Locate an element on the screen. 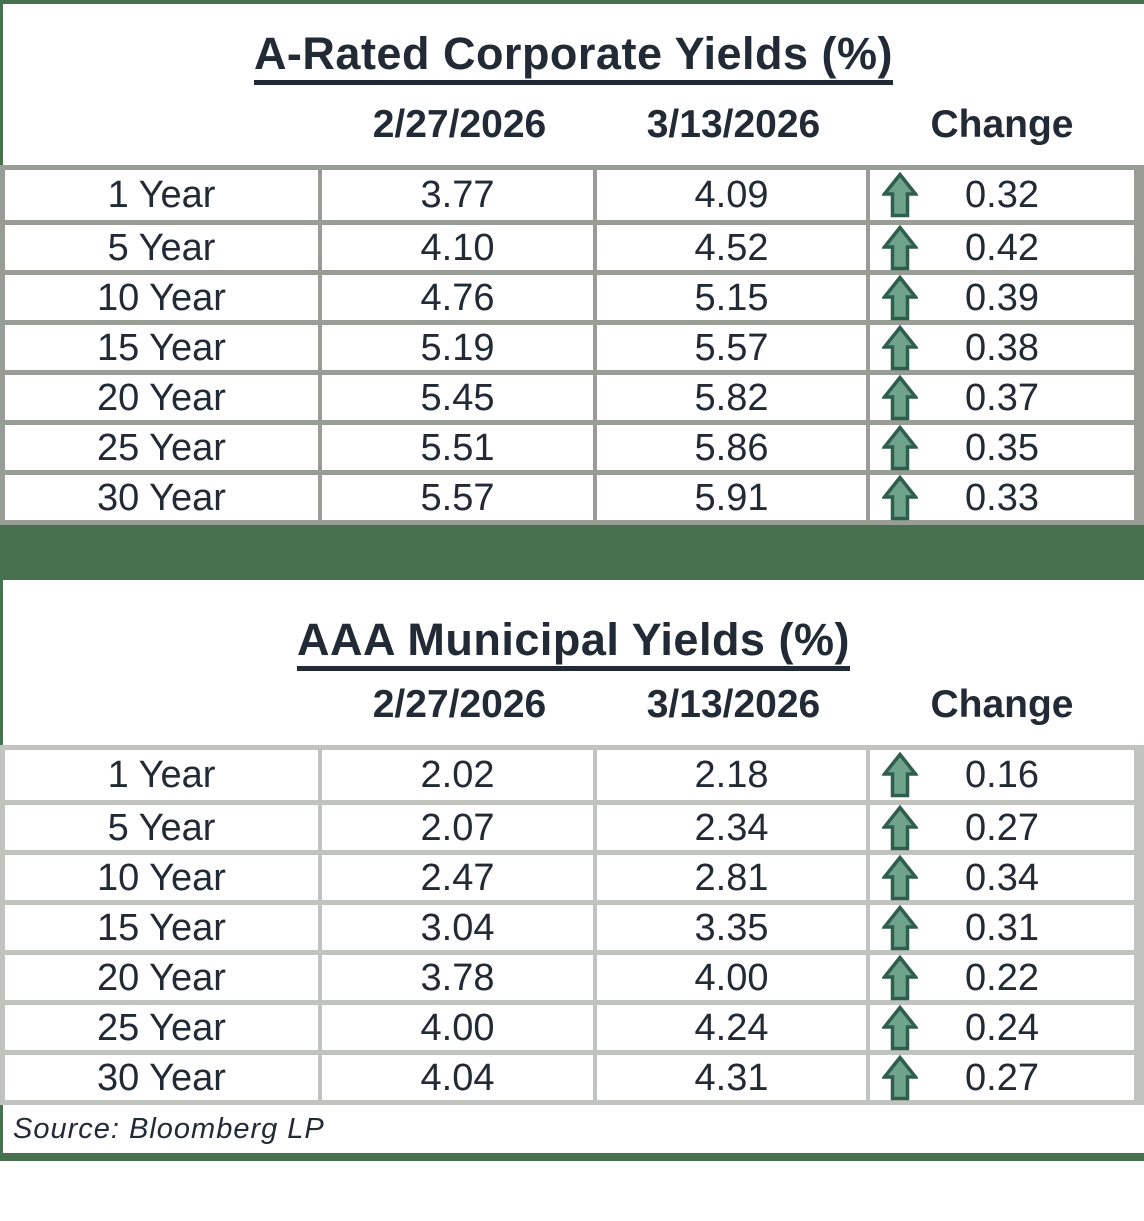 This screenshot has width=1144, height=1221. change-cell: 0.37 is located at coordinates (1002, 397).